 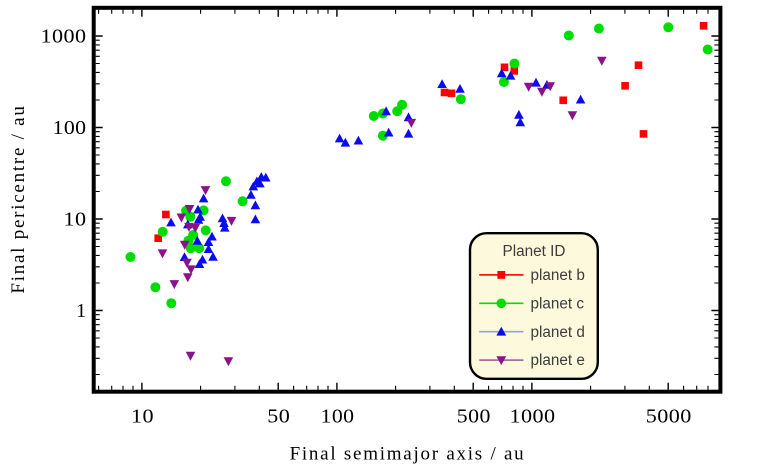 I want to click on svg-text: planet d, so click(x=558, y=332).